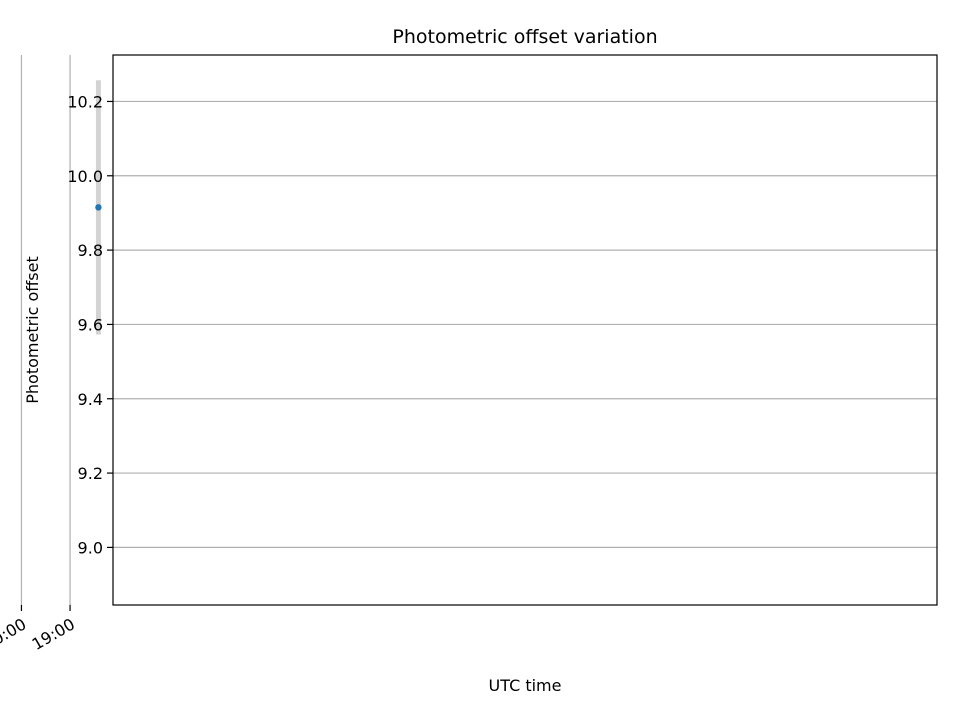 The width and height of the screenshot is (960, 720). I want to click on y-tick-label: 9.0, so click(90, 547).